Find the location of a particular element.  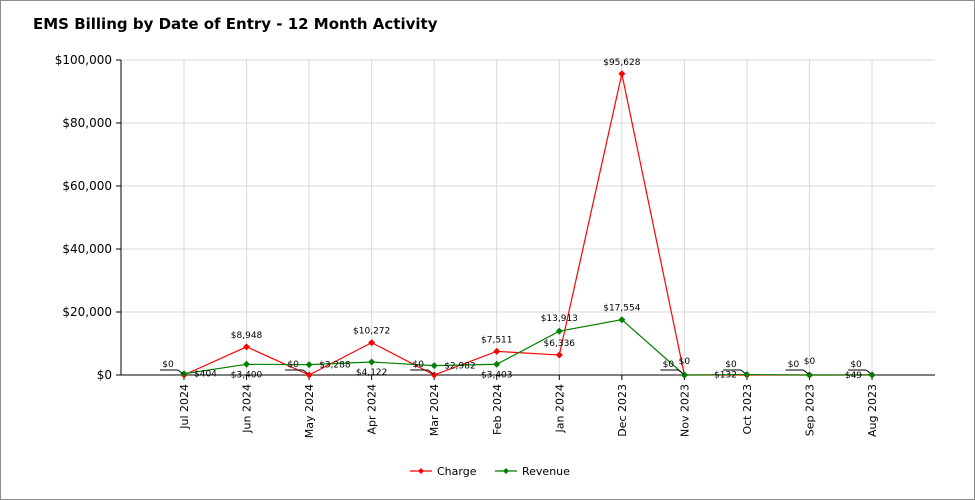

data-label-revenue: $2,982 is located at coordinates (460, 367).